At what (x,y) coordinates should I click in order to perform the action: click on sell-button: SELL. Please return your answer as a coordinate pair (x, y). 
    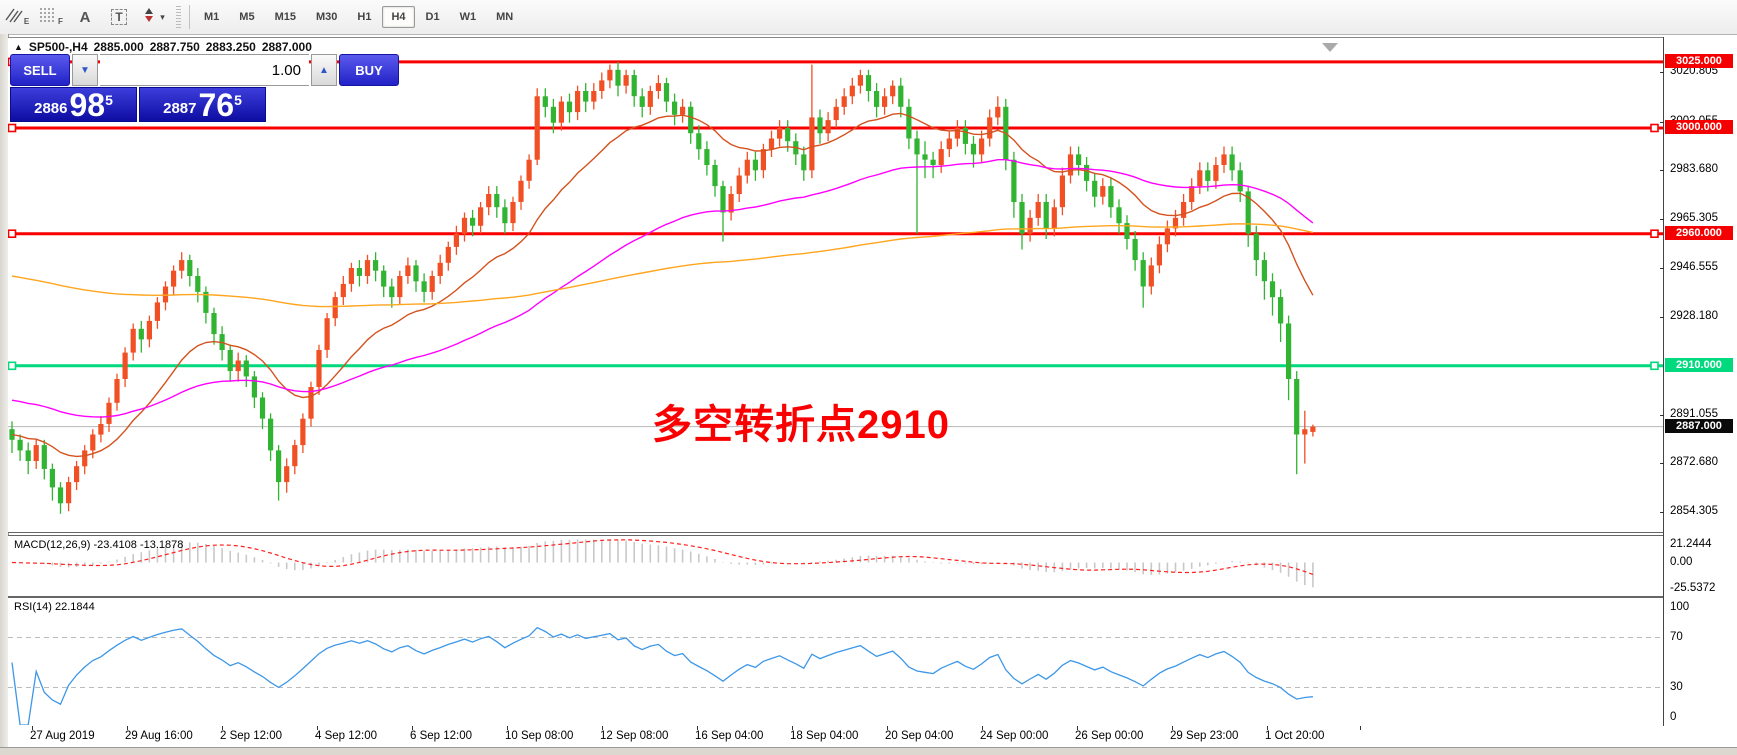
    Looking at the image, I should click on (40, 70).